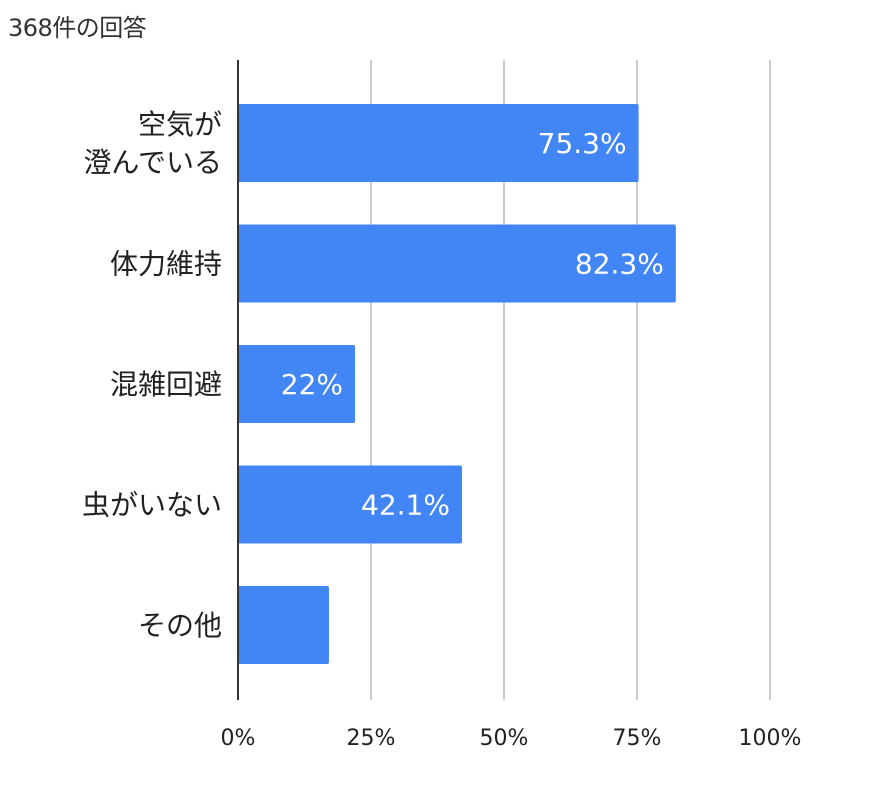  I want to click on category-label: 体力維持, so click(166, 264).